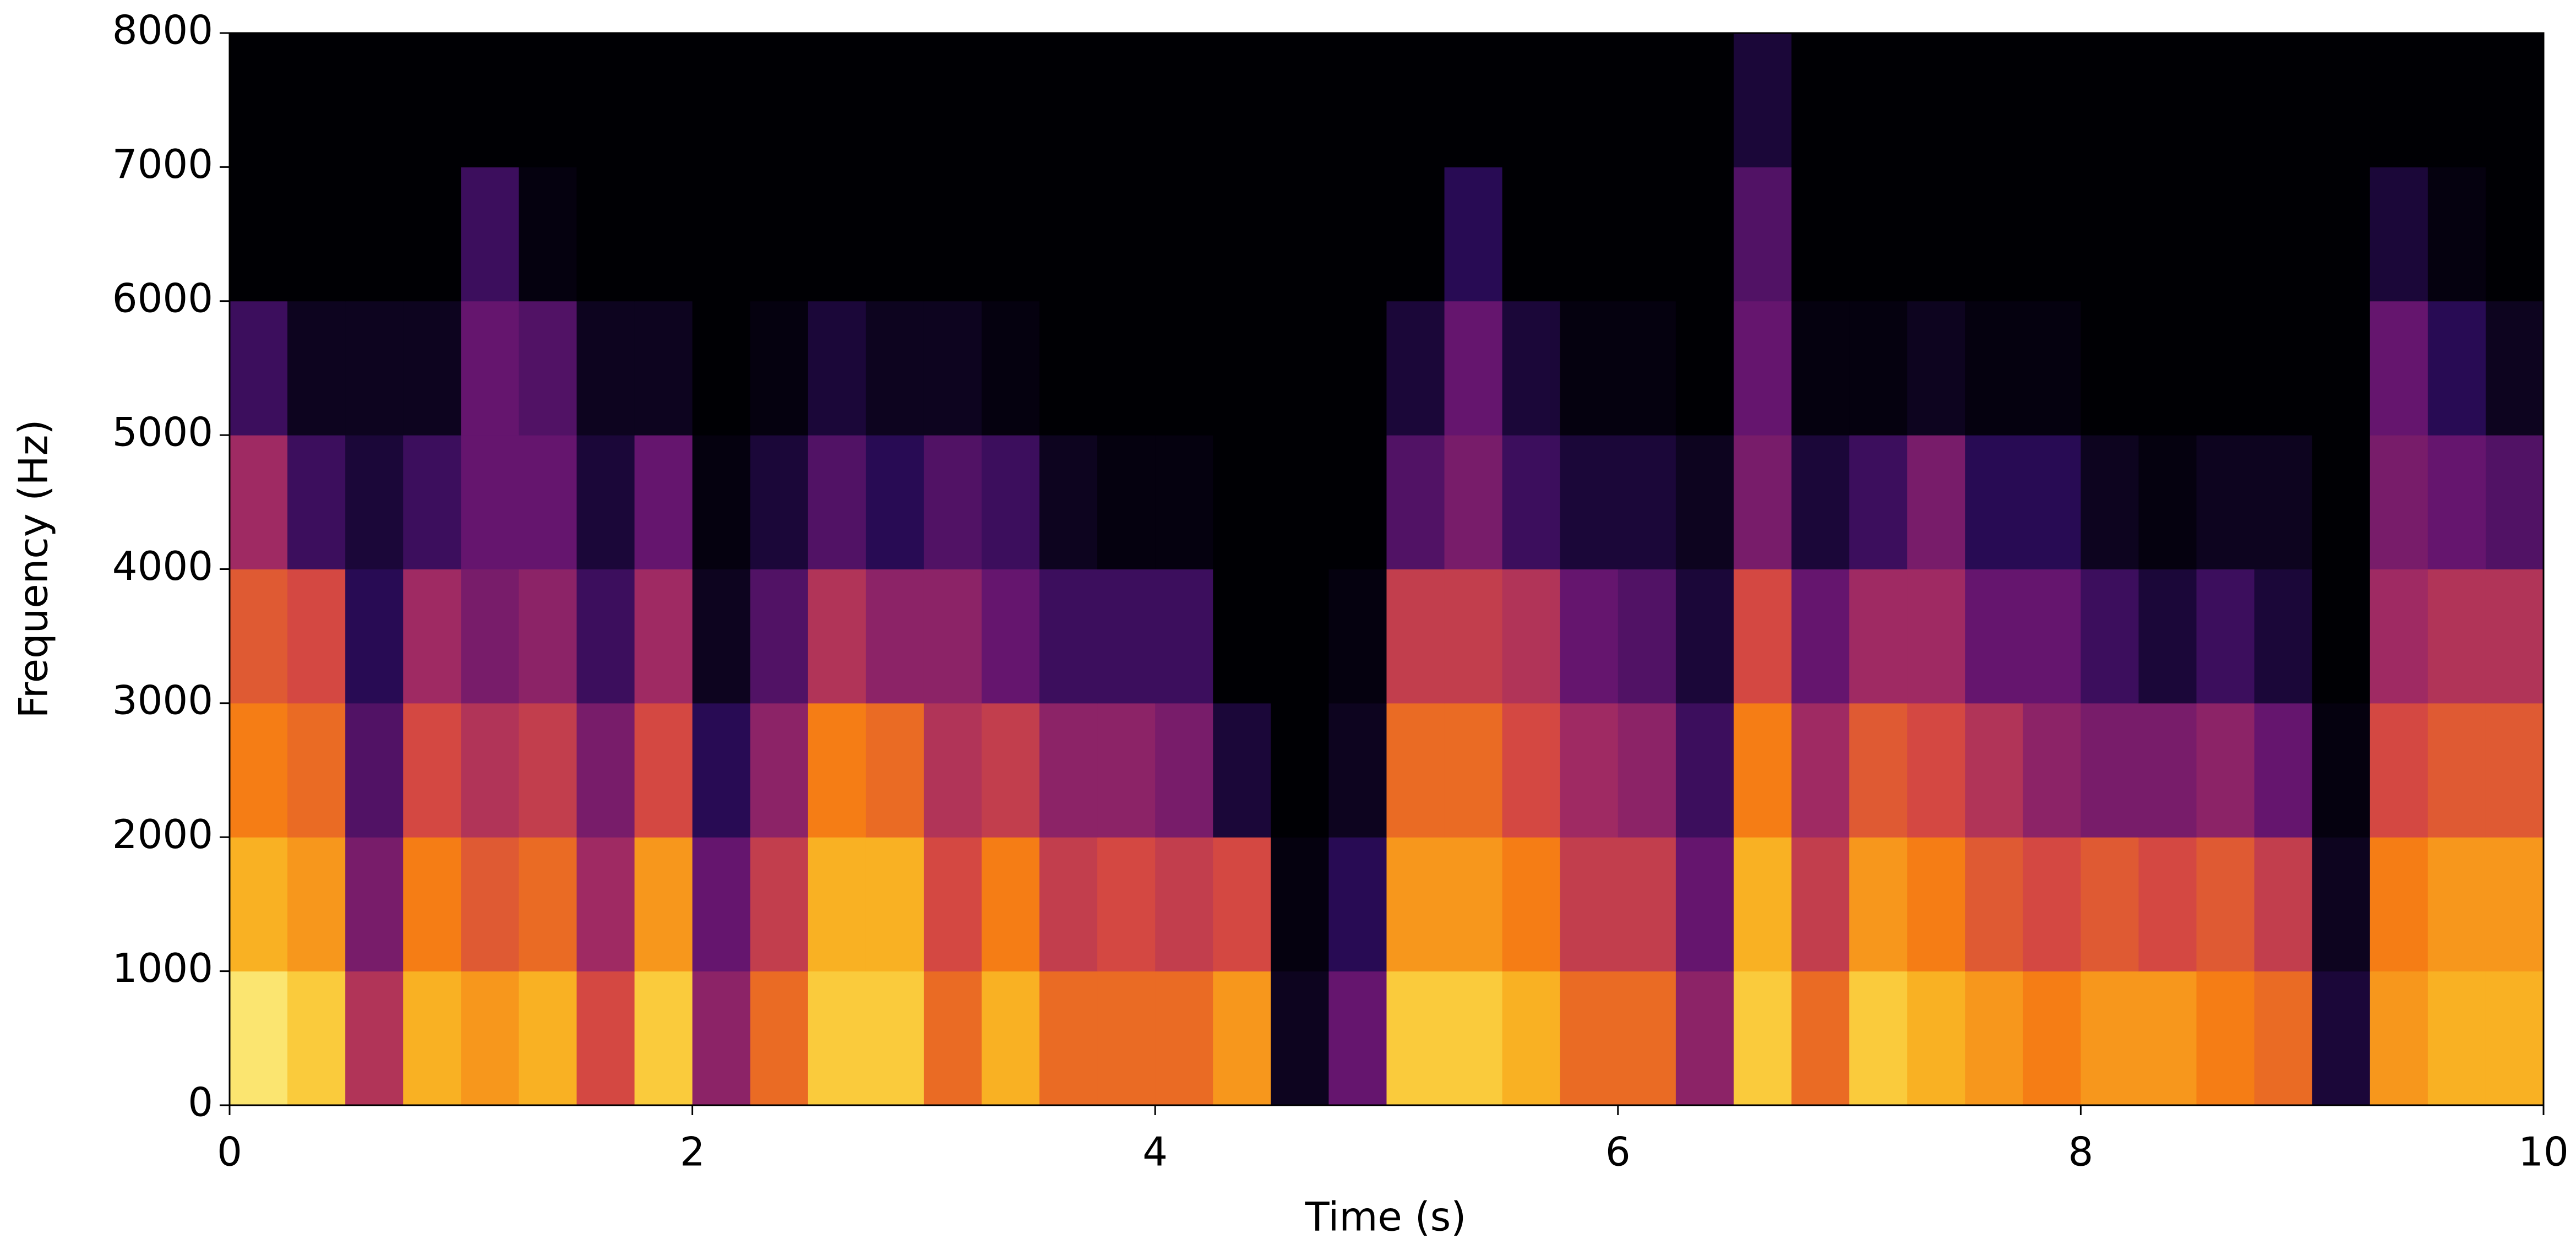 The width and height of the screenshot is (2576, 1255). I want to click on x-axis-label: Time (s), so click(1386, 1217).